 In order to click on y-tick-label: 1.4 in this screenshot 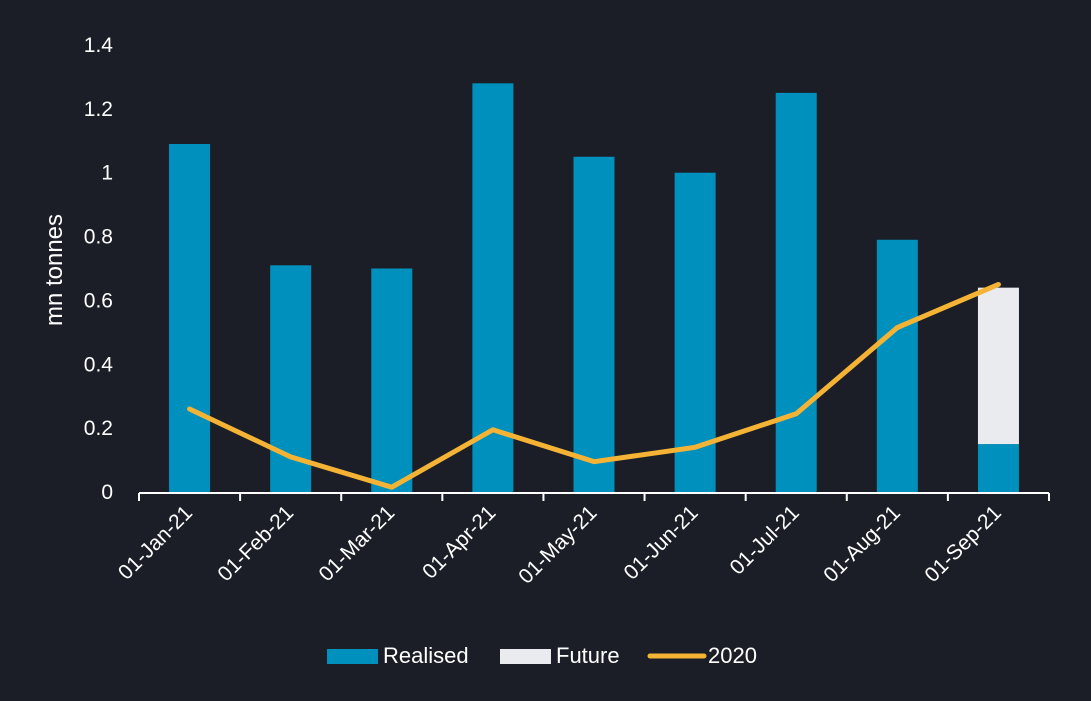, I will do `click(99, 45)`.